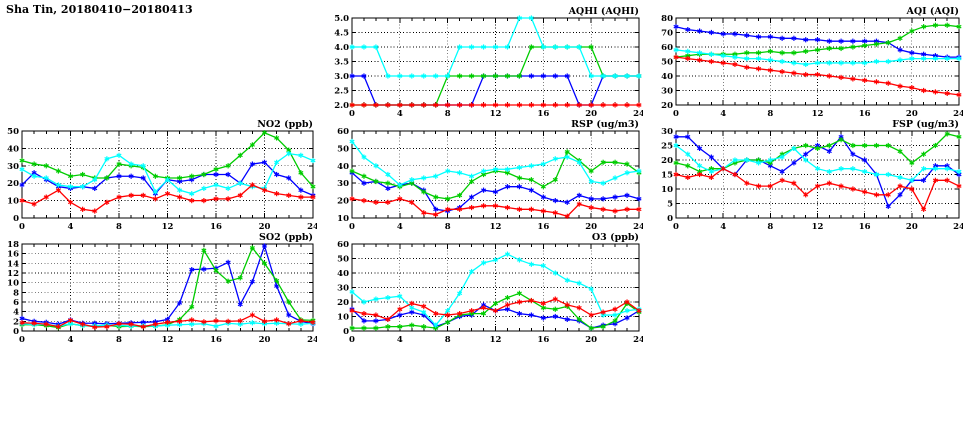 The width and height of the screenshot is (975, 447). What do you see at coordinates (495, 192) in the screenshot?
I see `series-rsp-blue` at bounding box center [495, 192].